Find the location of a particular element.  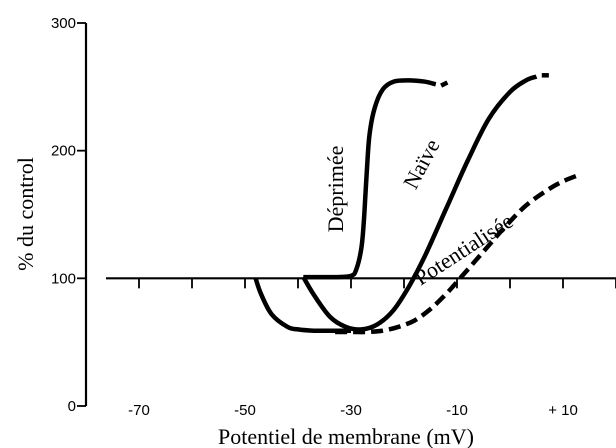

x-tick-label: -70 is located at coordinates (139, 410).